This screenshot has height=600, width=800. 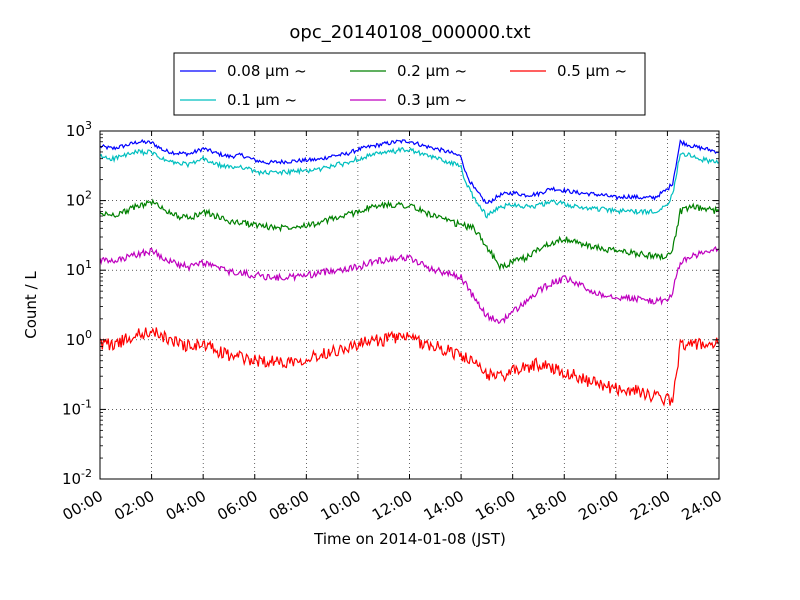 I want to click on x-tick-label: 18:00, so click(x=547, y=505).